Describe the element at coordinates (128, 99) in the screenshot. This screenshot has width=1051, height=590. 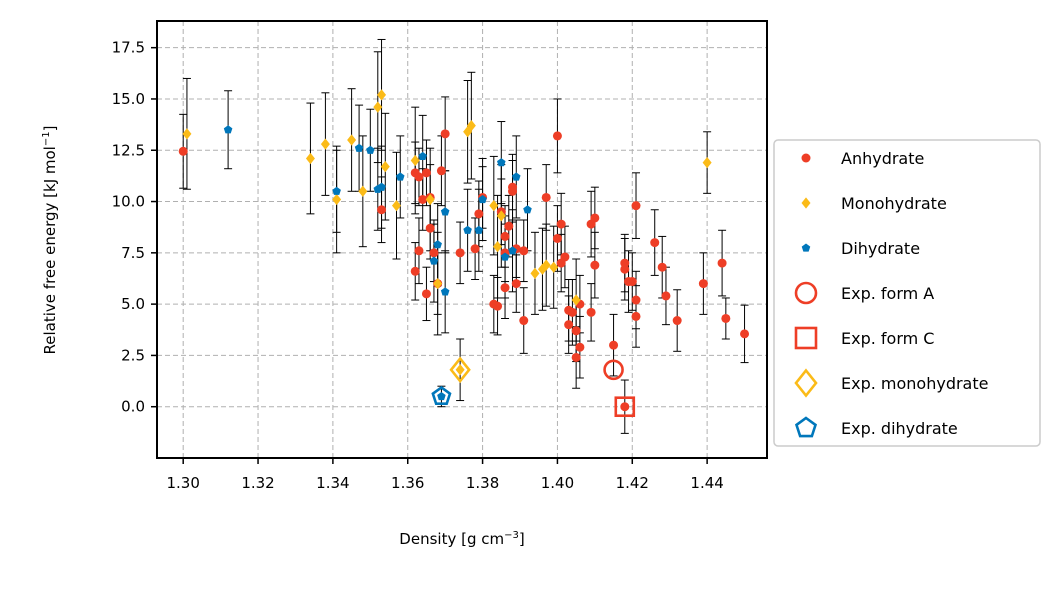
I see `y-tick-label: 15.0` at that location.